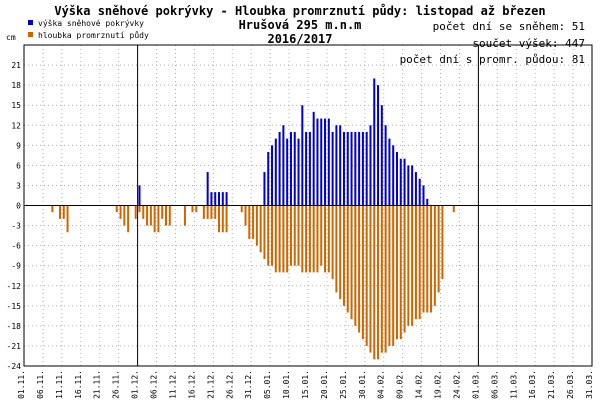  What do you see at coordinates (16, 125) in the screenshot?
I see `y-tick-label: 12` at bounding box center [16, 125].